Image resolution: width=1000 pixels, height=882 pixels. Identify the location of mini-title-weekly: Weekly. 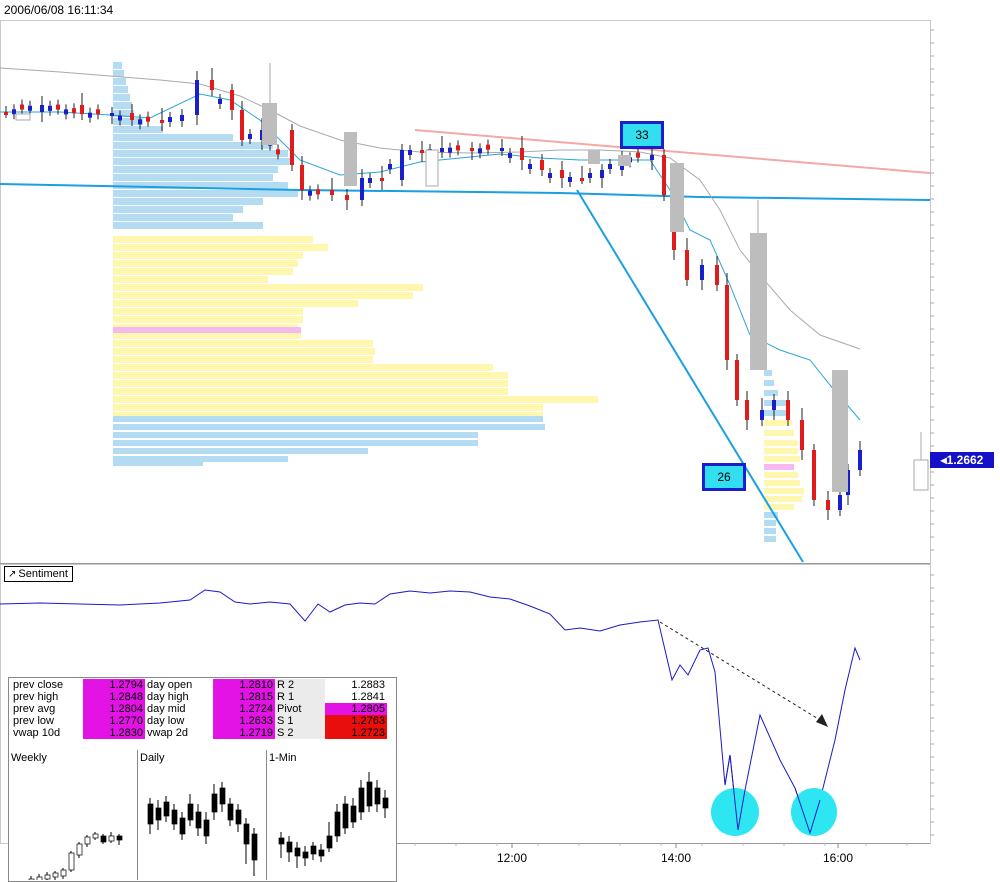
(29, 758).